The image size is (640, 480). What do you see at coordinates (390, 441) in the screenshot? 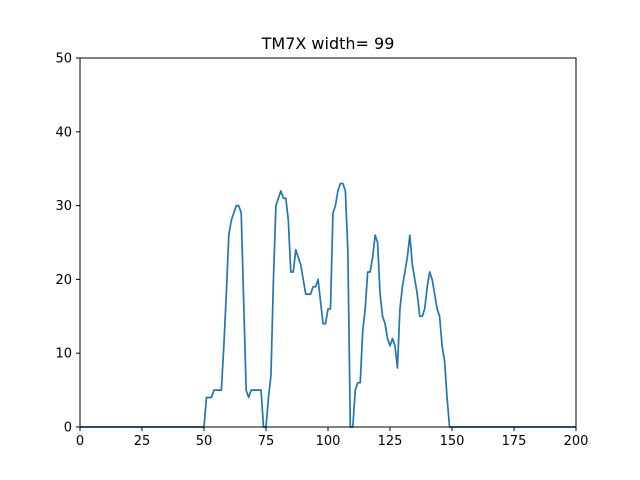
I see `x-tick-label: 125` at bounding box center [390, 441].